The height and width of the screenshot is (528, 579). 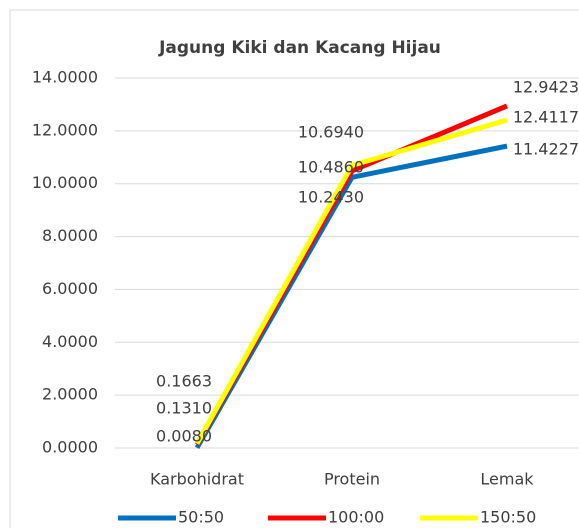 What do you see at coordinates (201, 517) in the screenshot?
I see `legend-label: 50:50` at bounding box center [201, 517].